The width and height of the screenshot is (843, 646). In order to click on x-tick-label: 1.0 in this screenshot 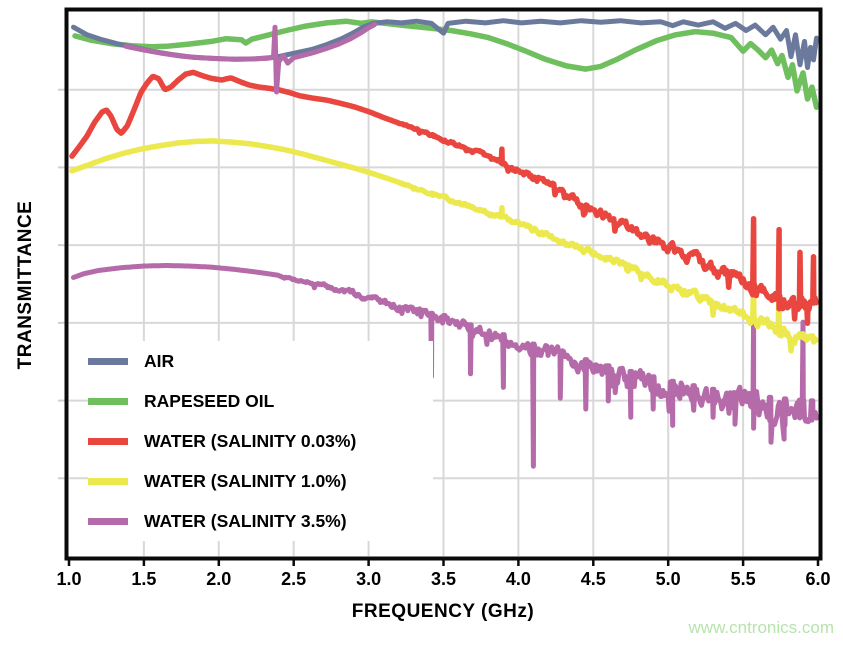, I will do `click(69, 579)`.